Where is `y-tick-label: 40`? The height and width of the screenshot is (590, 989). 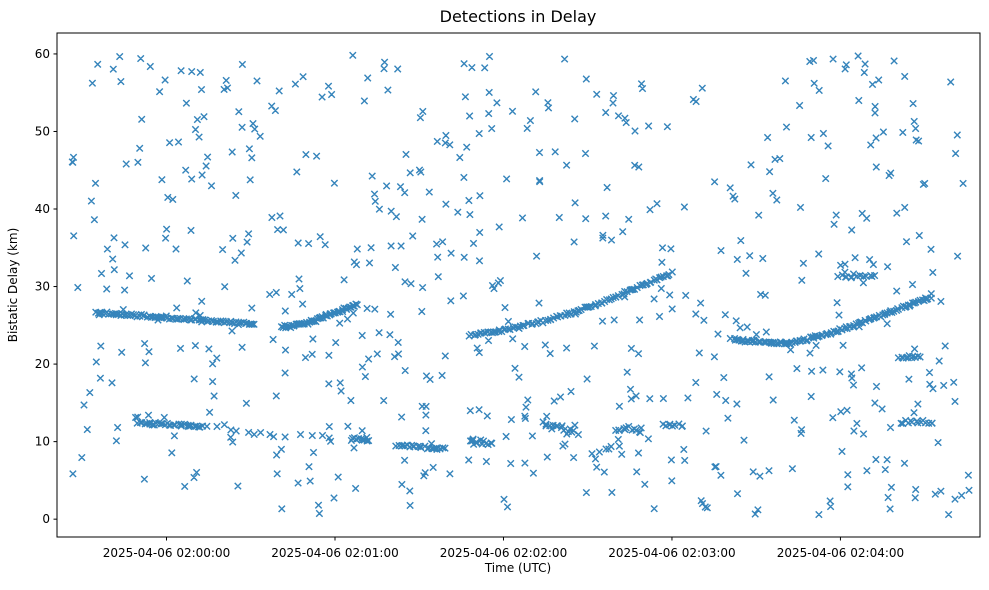
y-tick-label: 40 is located at coordinates (42, 209).